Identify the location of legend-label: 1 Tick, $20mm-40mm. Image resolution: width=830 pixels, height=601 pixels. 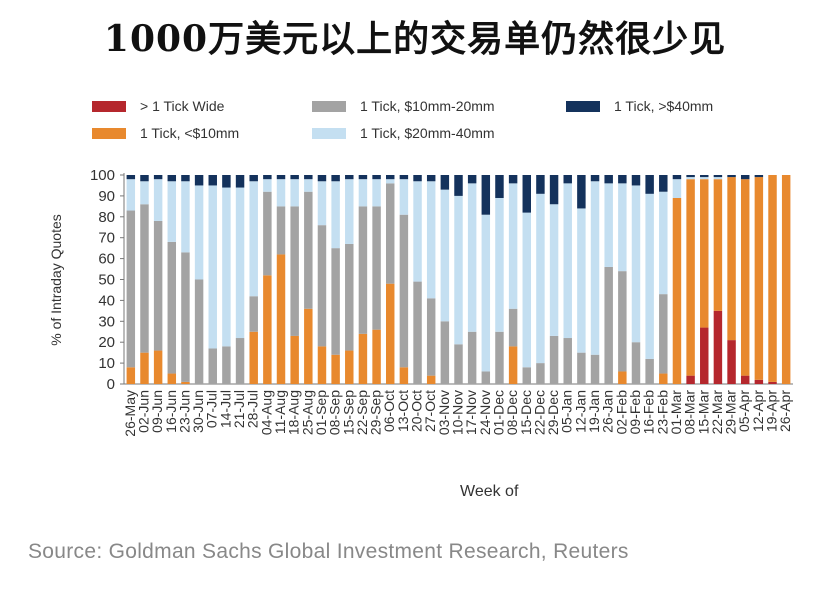
(427, 133).